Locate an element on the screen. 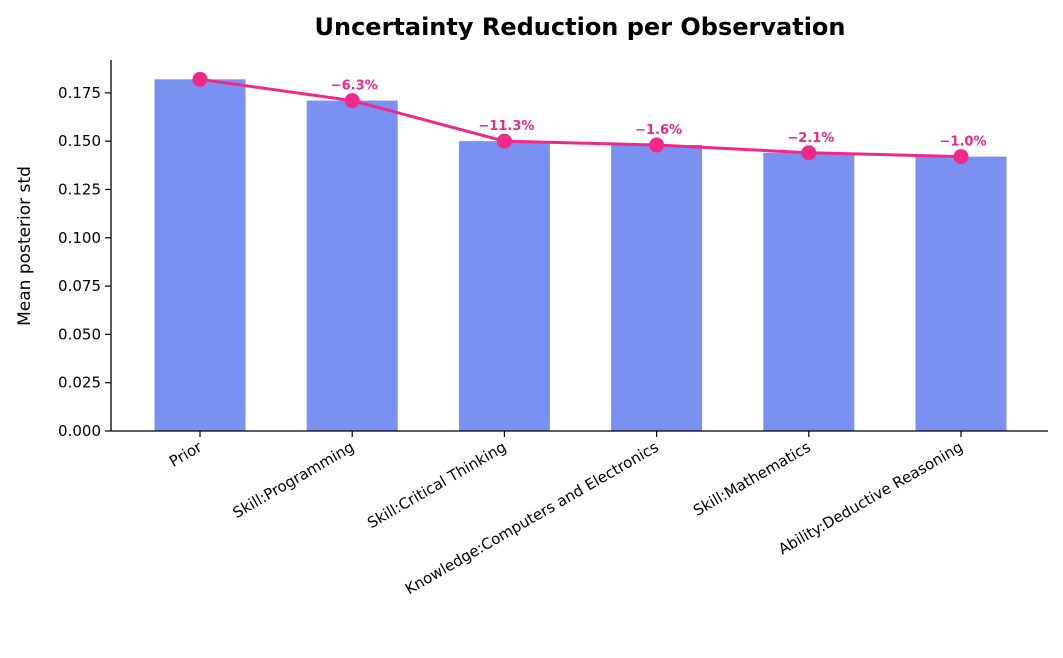 This screenshot has height=658, width=1063. x-tick-label-1: Skill:Programming is located at coordinates (294, 480).